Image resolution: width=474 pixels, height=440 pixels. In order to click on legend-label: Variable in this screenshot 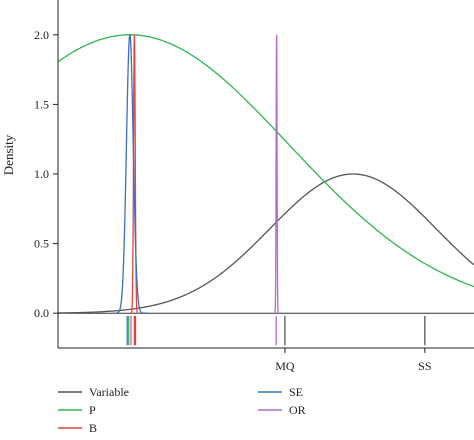, I will do `click(109, 392)`.